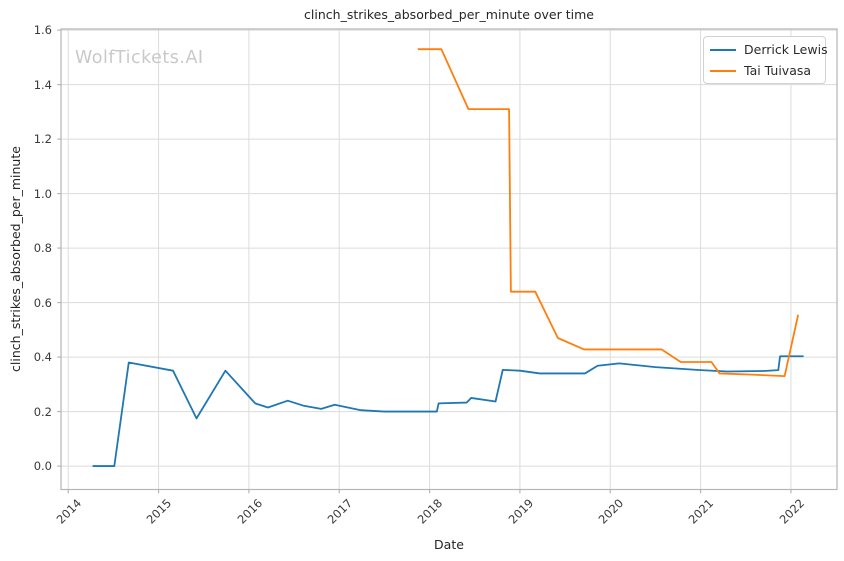  Describe the element at coordinates (42, 193) in the screenshot. I see `y-tick-label: 1.0` at that location.